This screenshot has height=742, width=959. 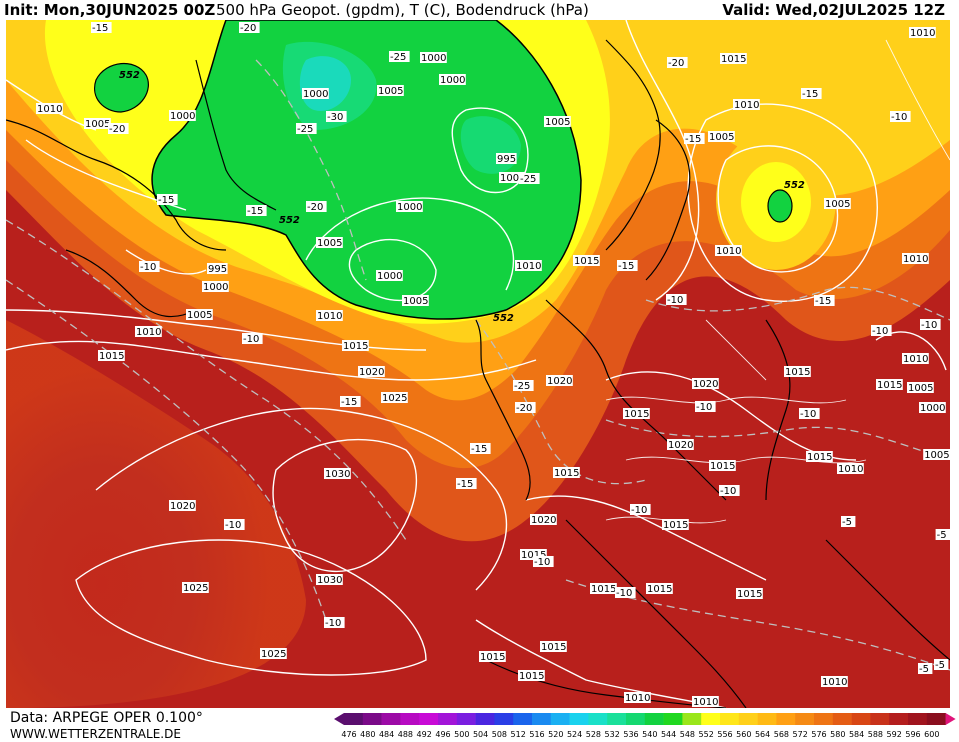 I want to click on pressure-label: 1025, so click(x=195, y=588).